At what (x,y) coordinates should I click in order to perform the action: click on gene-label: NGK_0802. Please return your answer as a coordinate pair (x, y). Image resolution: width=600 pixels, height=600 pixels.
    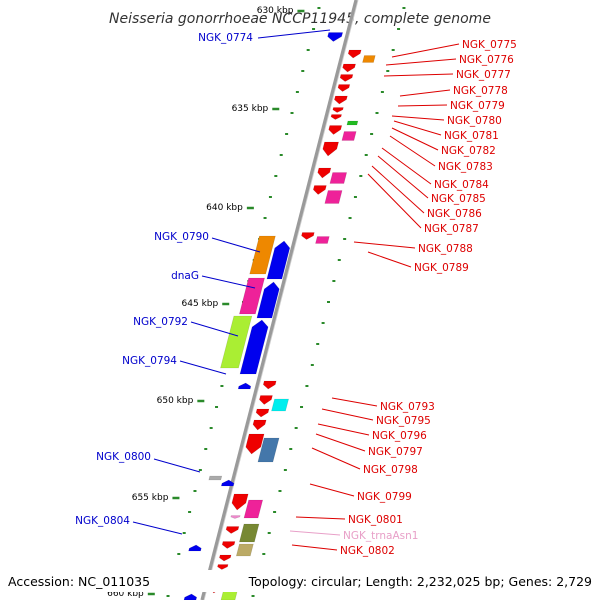
    Looking at the image, I should click on (367, 551).